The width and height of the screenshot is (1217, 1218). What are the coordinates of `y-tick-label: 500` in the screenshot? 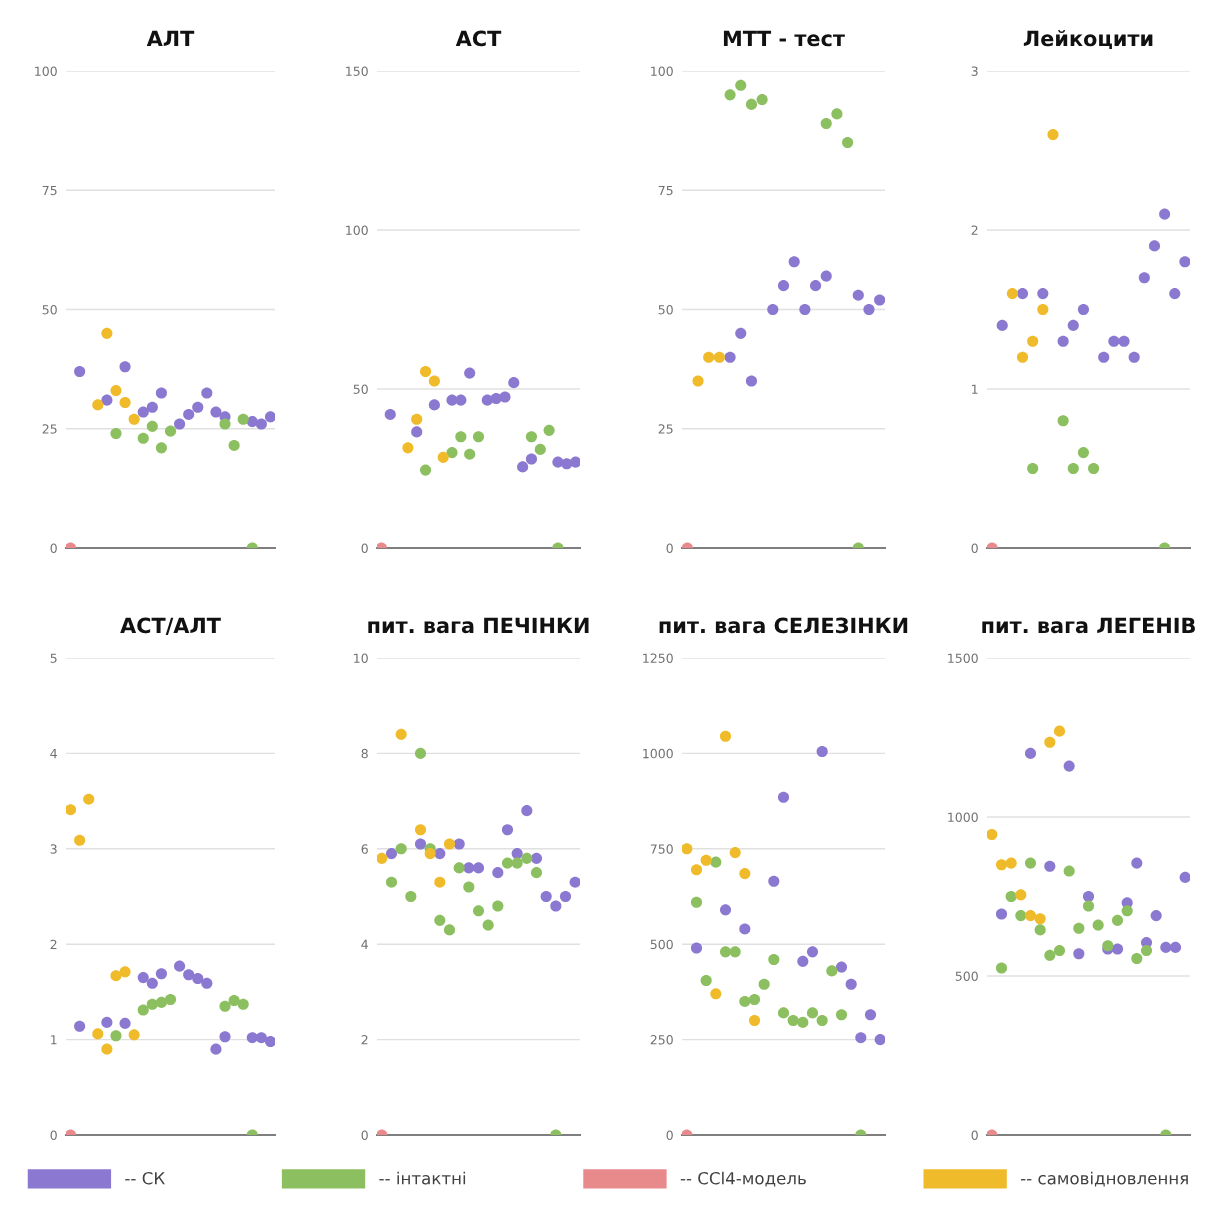 It's located at (661, 944).